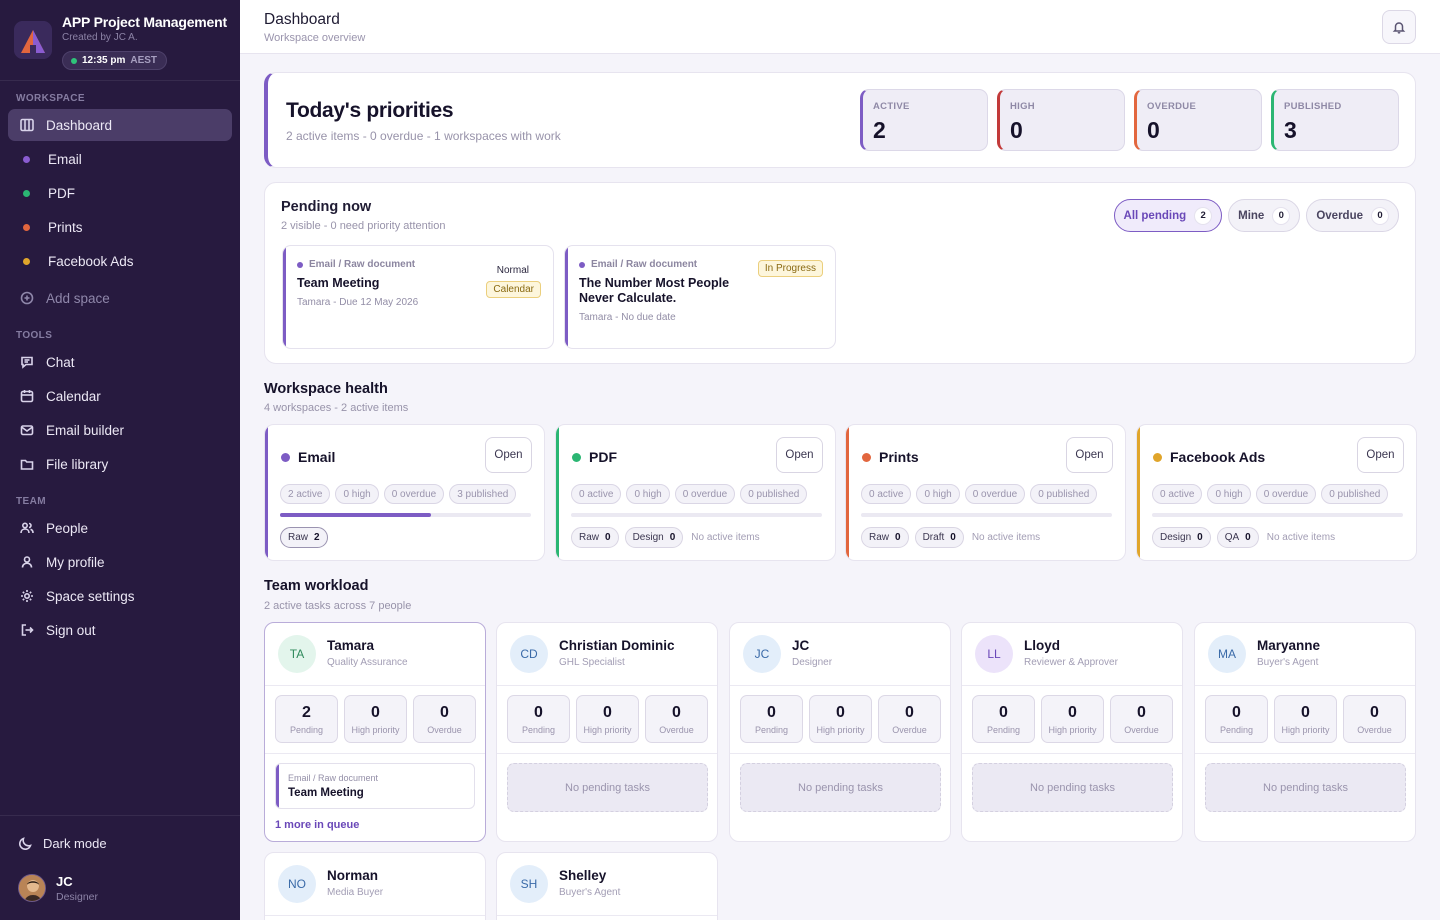  I want to click on member-role: Reviewer & Approver, so click(1071, 662).